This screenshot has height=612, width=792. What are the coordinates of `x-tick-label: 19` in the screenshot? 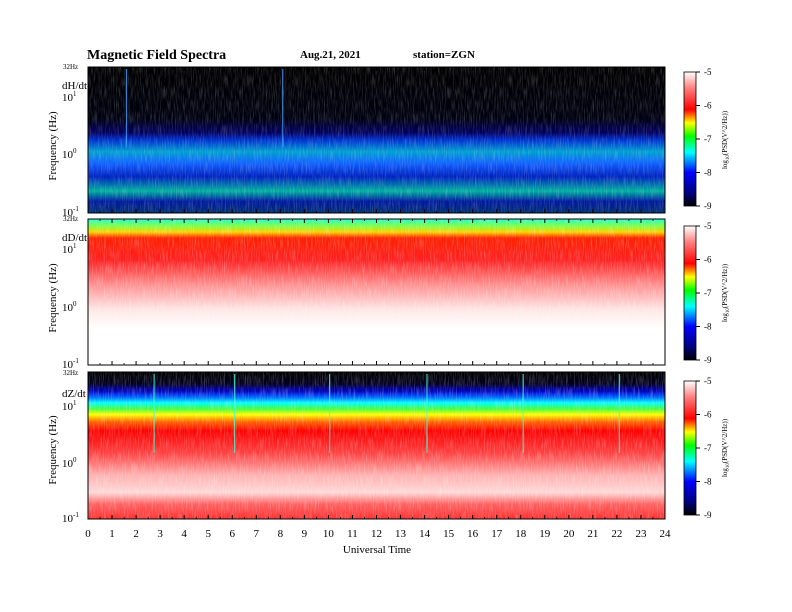 It's located at (545, 534).